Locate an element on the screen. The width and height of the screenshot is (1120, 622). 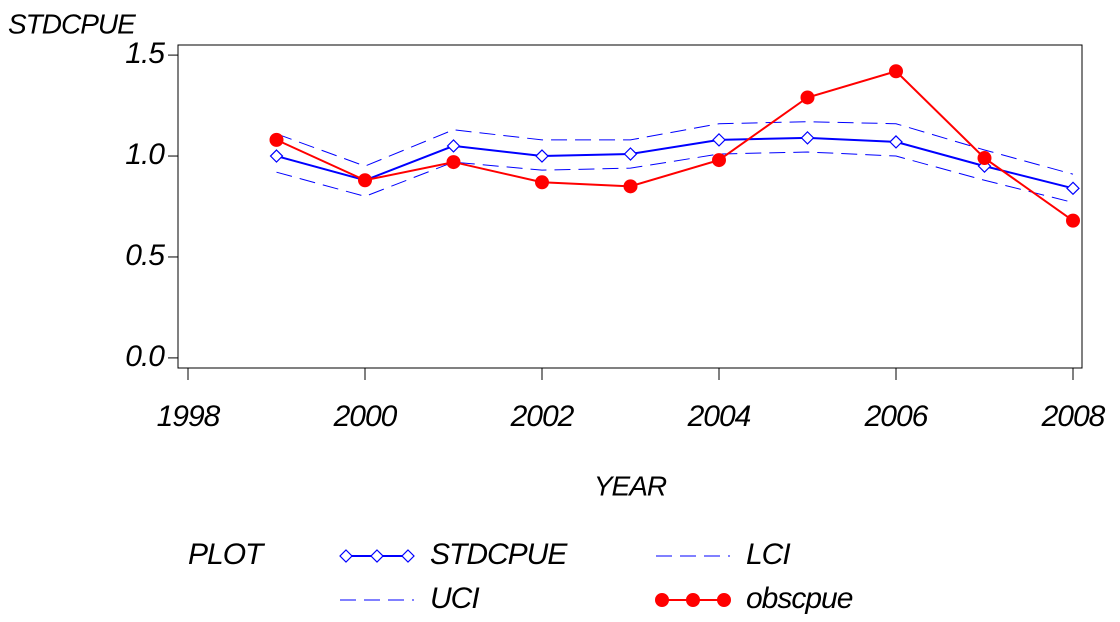
legend-label: UCI is located at coordinates (454, 598).